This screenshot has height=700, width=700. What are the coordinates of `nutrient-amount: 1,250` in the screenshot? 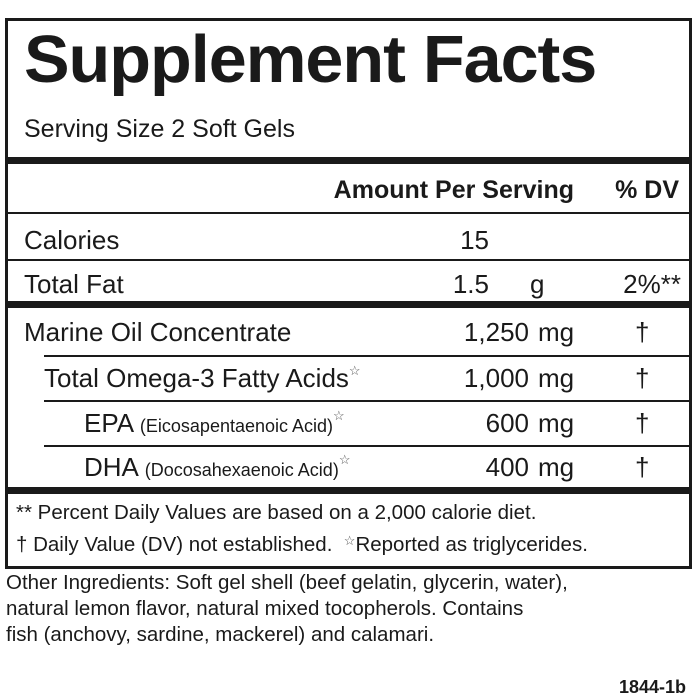 It's located at (496, 332).